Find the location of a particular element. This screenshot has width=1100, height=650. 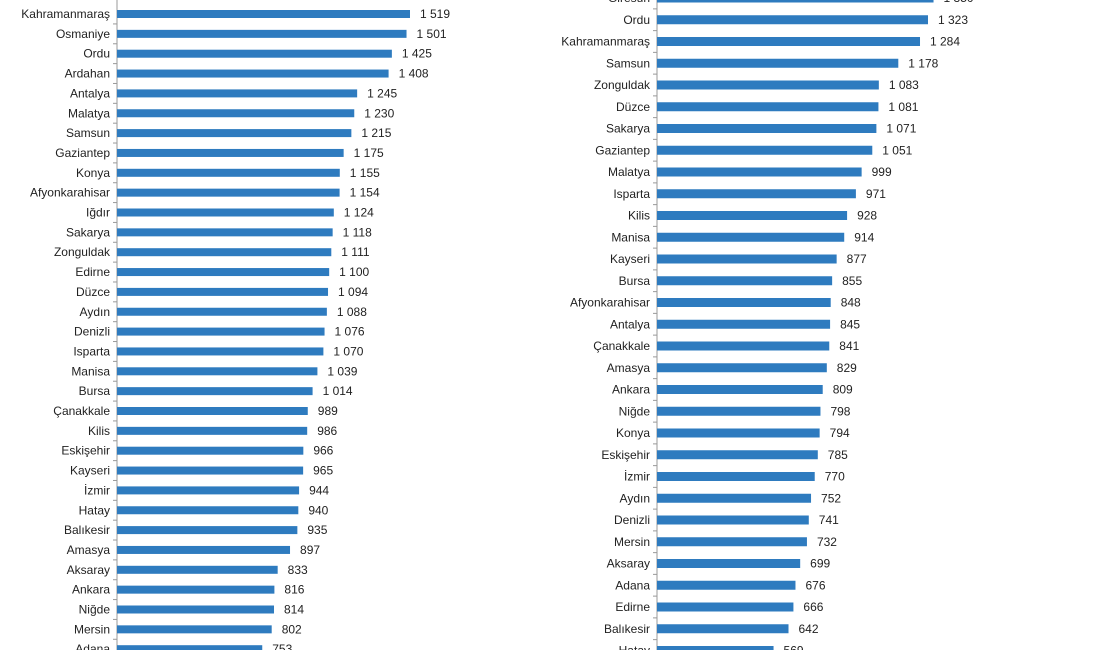

data-label: 999 is located at coordinates (882, 172).